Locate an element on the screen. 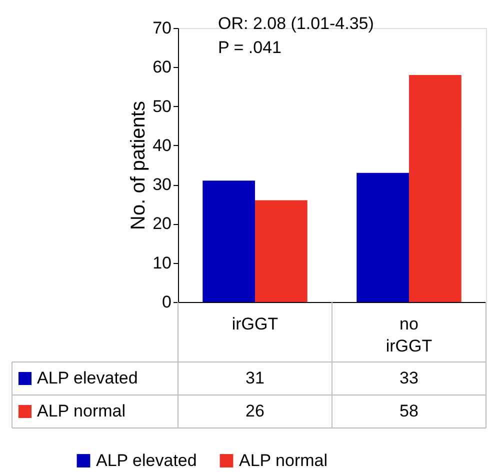 The height and width of the screenshot is (474, 489). y-tick-label: 60 is located at coordinates (162, 67).